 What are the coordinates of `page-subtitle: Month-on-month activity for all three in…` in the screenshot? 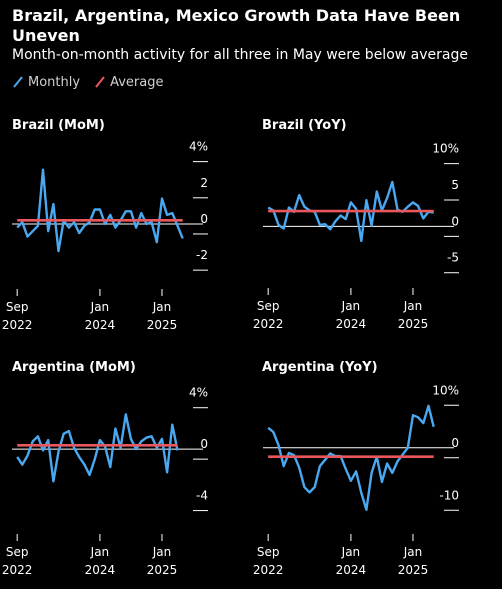 It's located at (240, 55).